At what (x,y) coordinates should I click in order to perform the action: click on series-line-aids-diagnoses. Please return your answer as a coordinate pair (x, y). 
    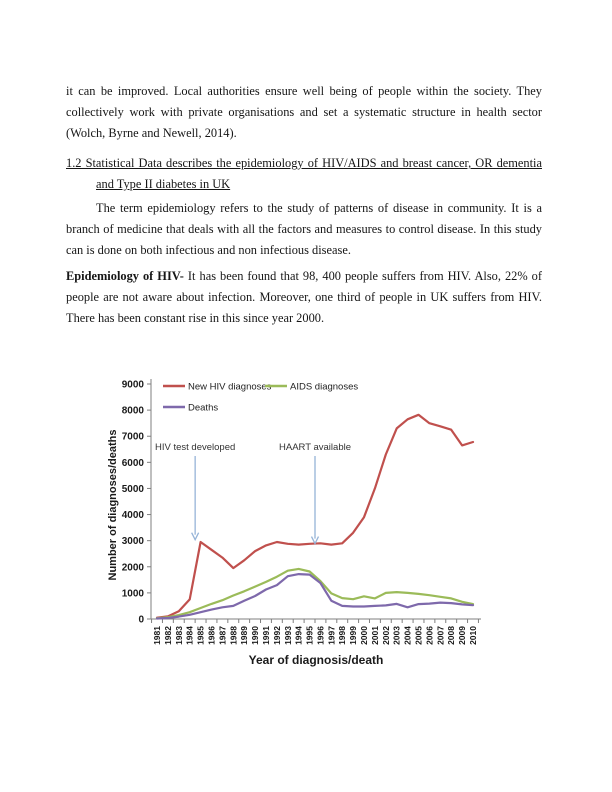
    Looking at the image, I should click on (315, 593).